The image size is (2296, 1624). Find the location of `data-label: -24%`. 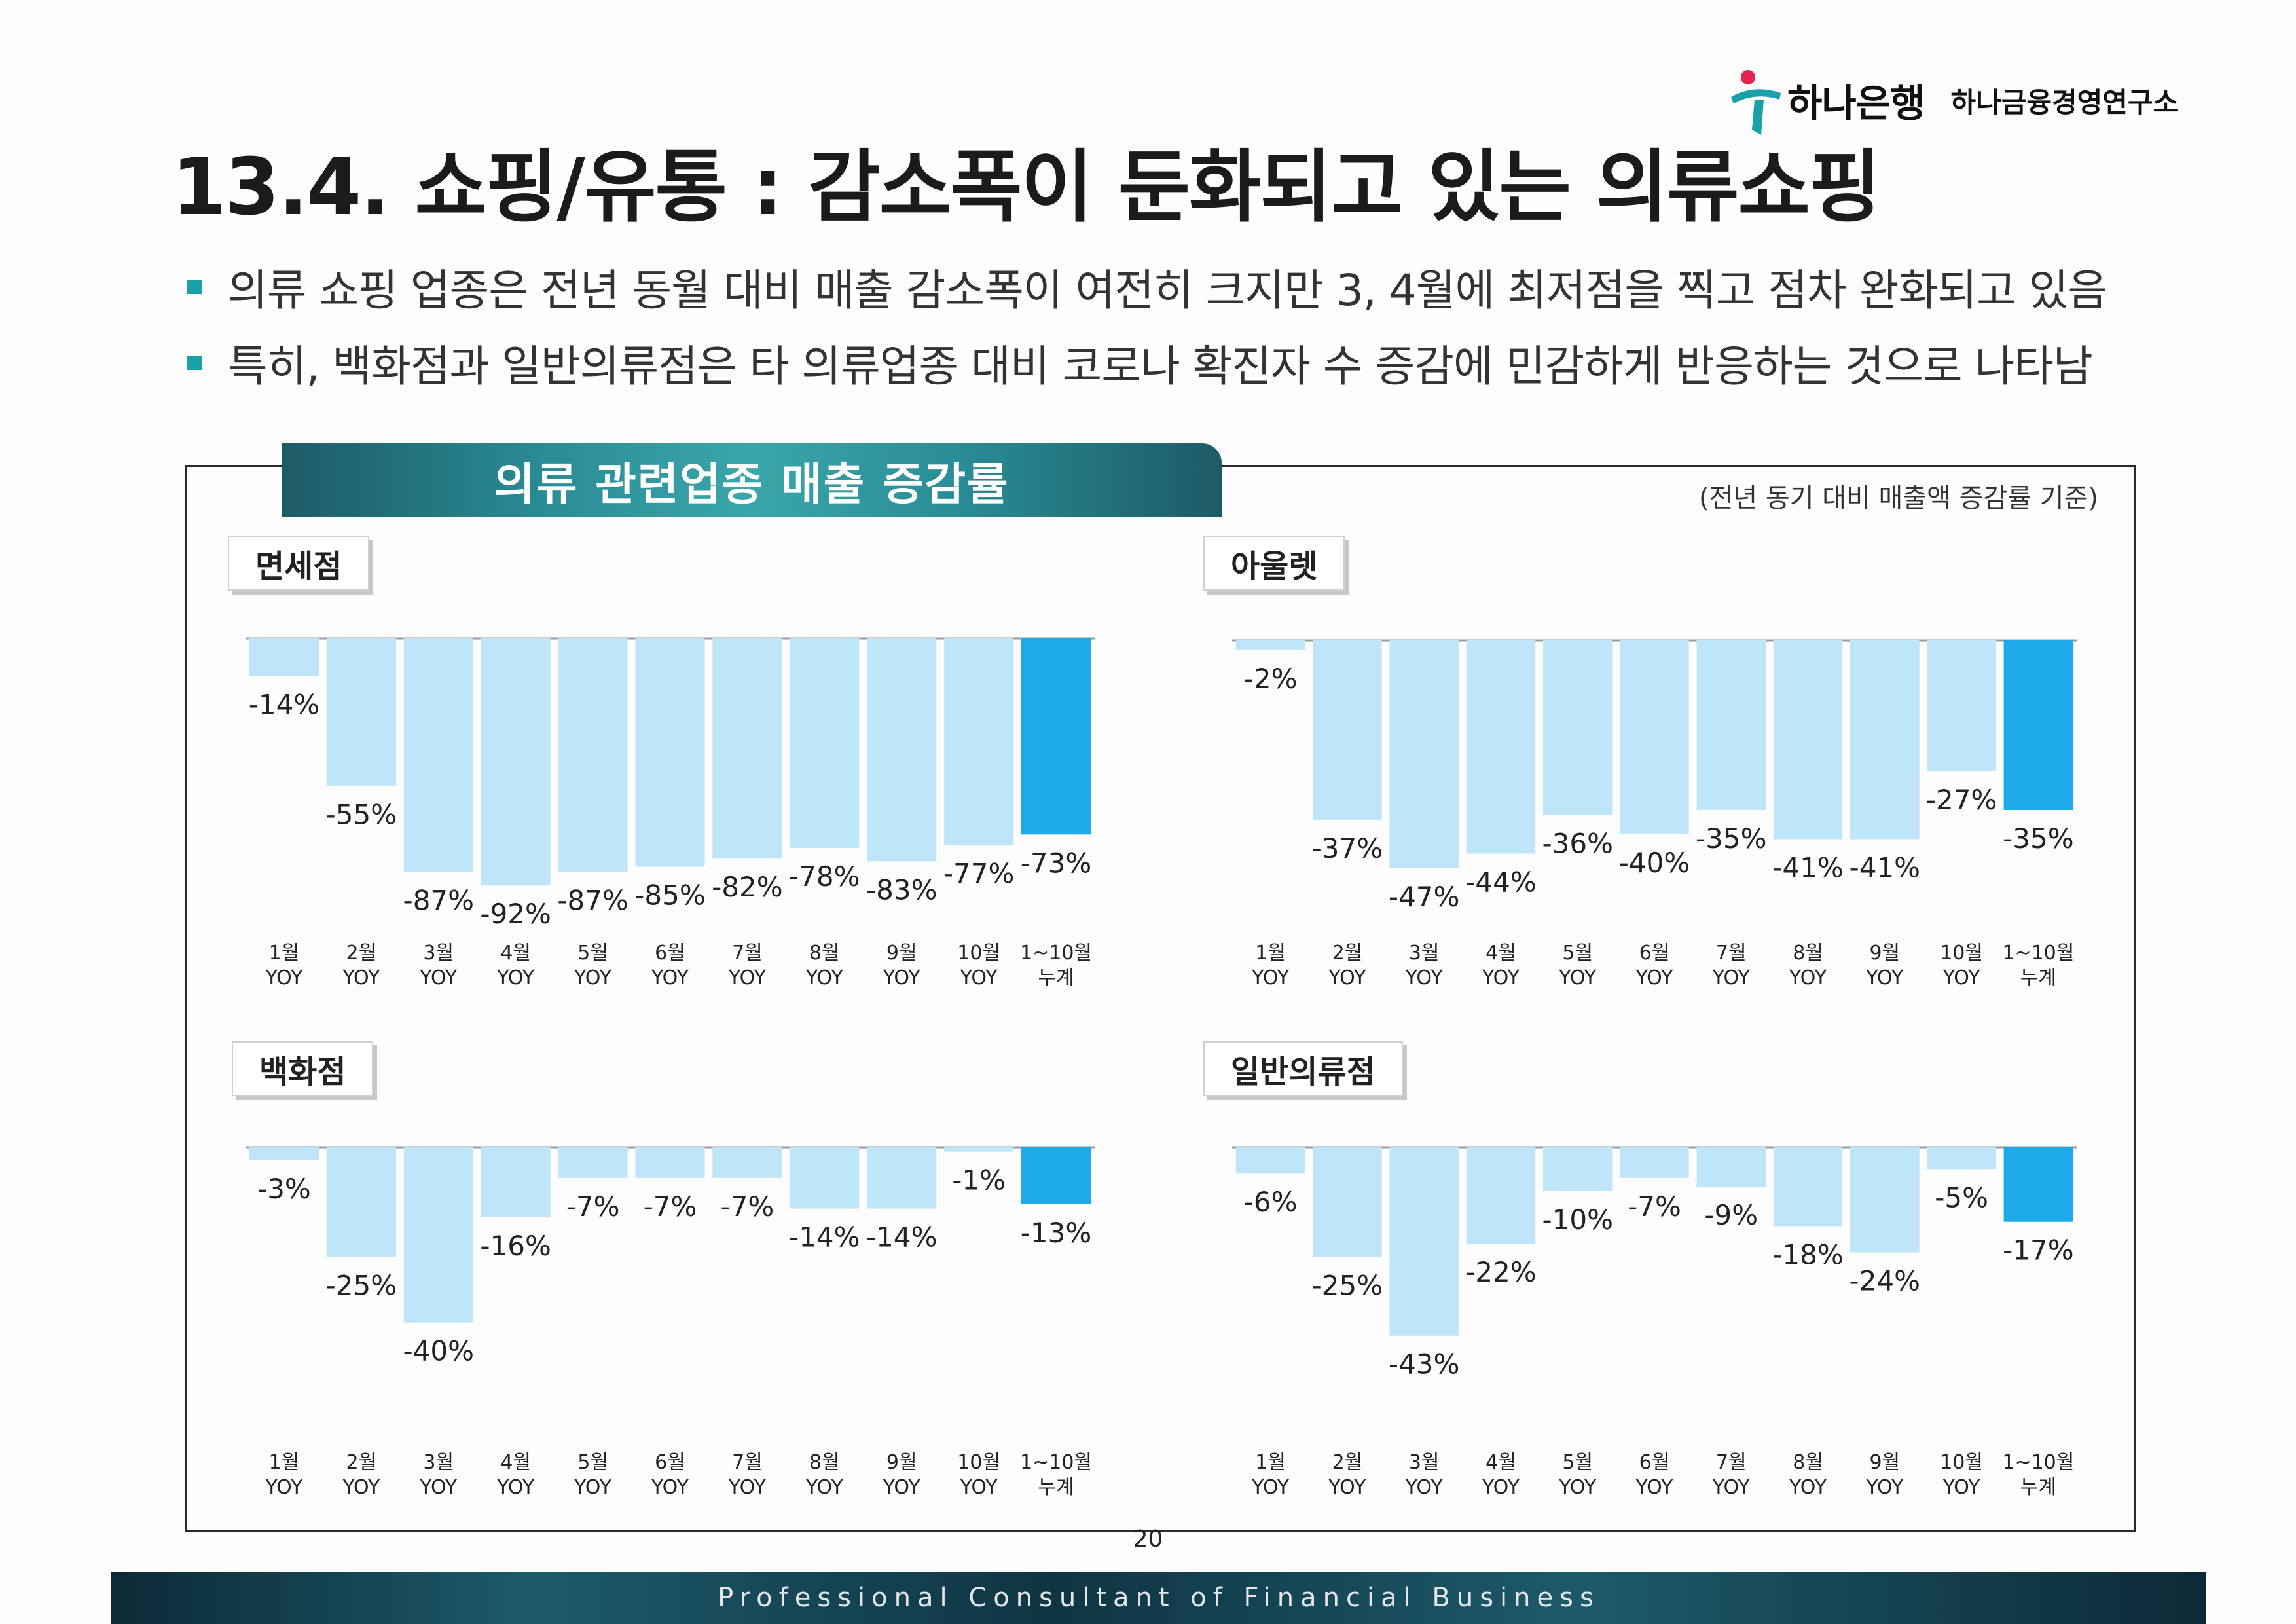

data-label: -24% is located at coordinates (1885, 1281).